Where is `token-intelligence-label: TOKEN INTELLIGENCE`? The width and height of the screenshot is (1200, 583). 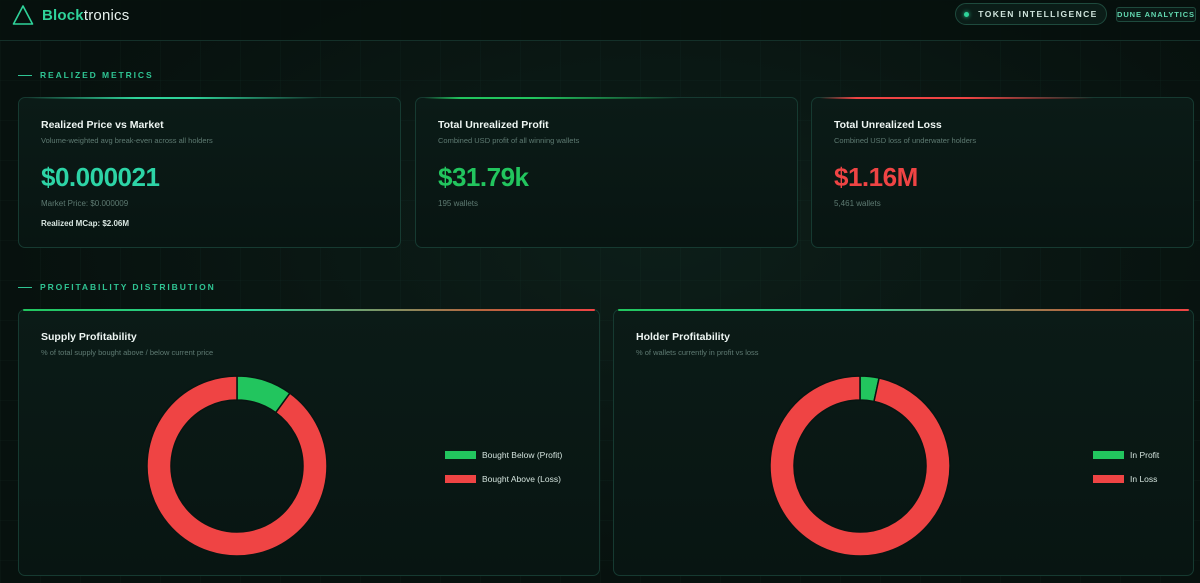
token-intelligence-label: TOKEN INTELLIGENCE is located at coordinates (1038, 14).